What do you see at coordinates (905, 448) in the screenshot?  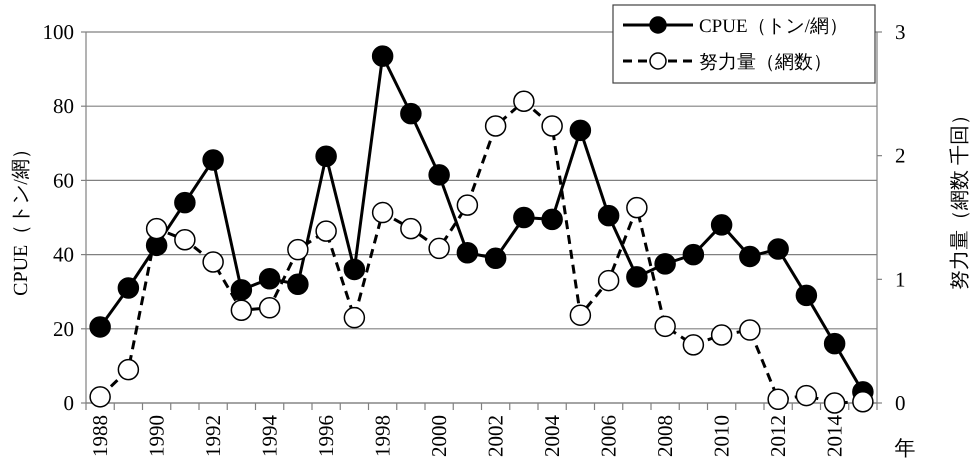 I see `x-axis-title: 年` at bounding box center [905, 448].